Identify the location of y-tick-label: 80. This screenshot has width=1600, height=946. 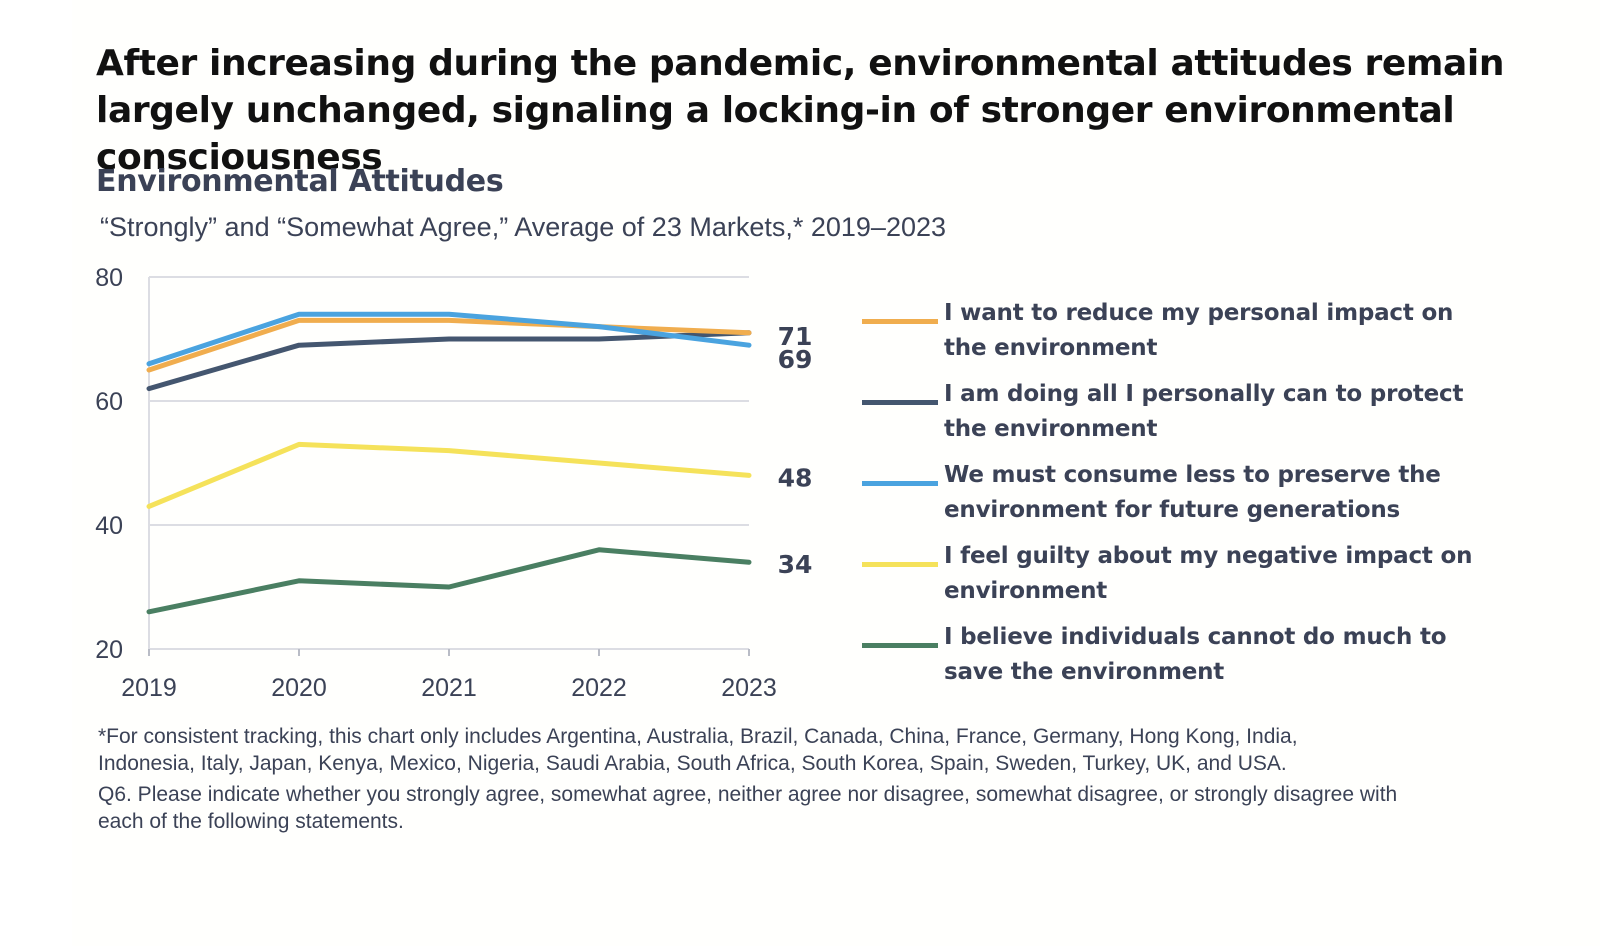
(109, 278).